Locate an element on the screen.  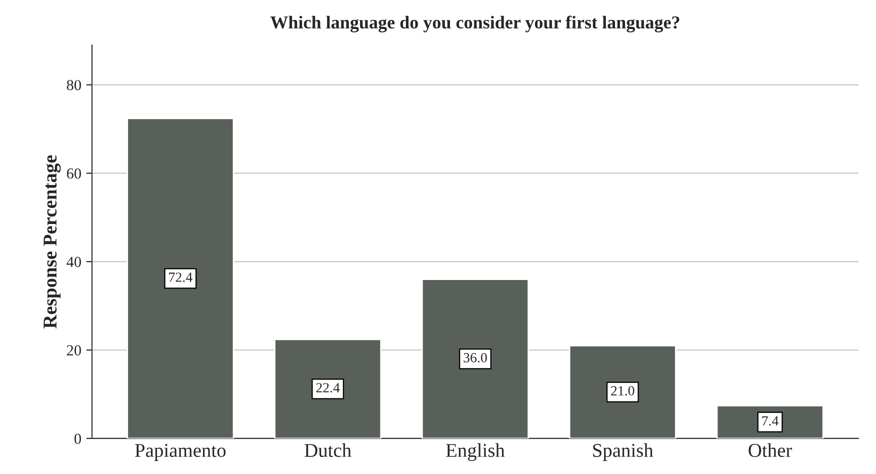
y-axis-title: Response Percentage is located at coordinates (52, 241).